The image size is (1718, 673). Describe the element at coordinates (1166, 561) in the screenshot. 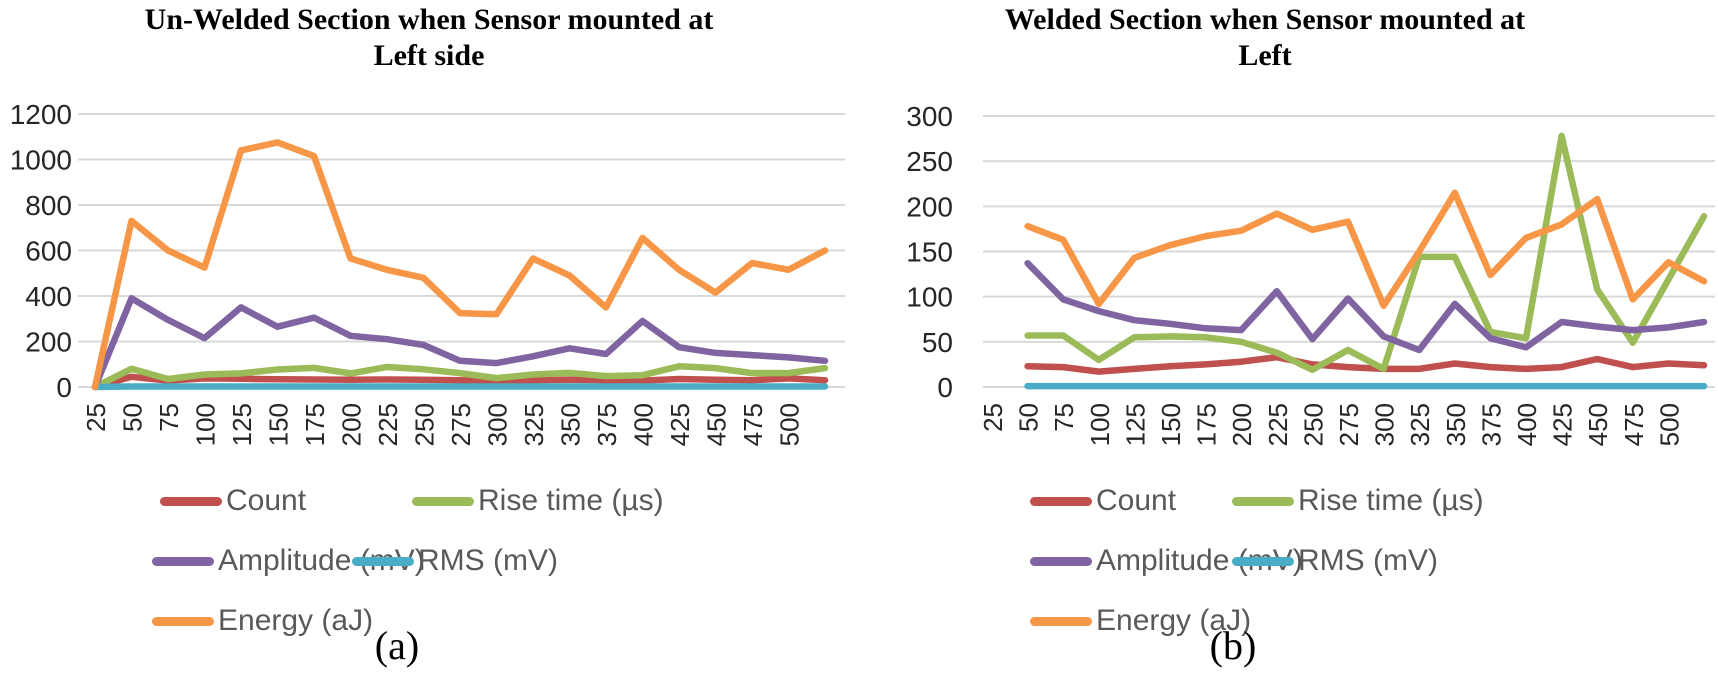

I see `legend-item-amplitude-mv: Amplitude (mV)` at that location.